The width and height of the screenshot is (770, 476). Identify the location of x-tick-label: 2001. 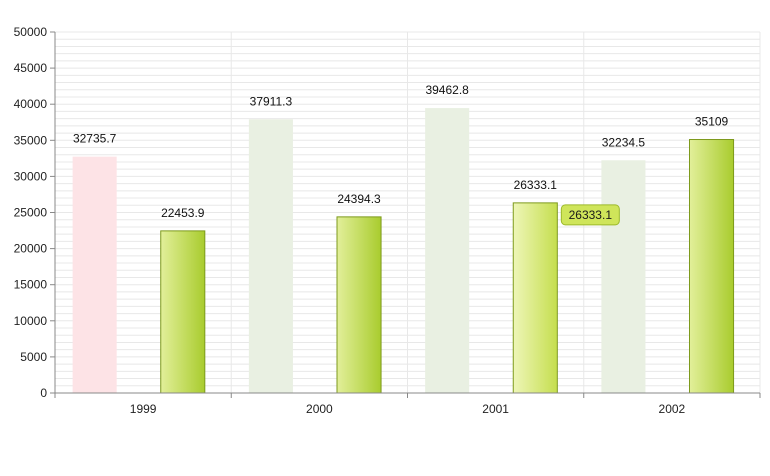
(495, 409).